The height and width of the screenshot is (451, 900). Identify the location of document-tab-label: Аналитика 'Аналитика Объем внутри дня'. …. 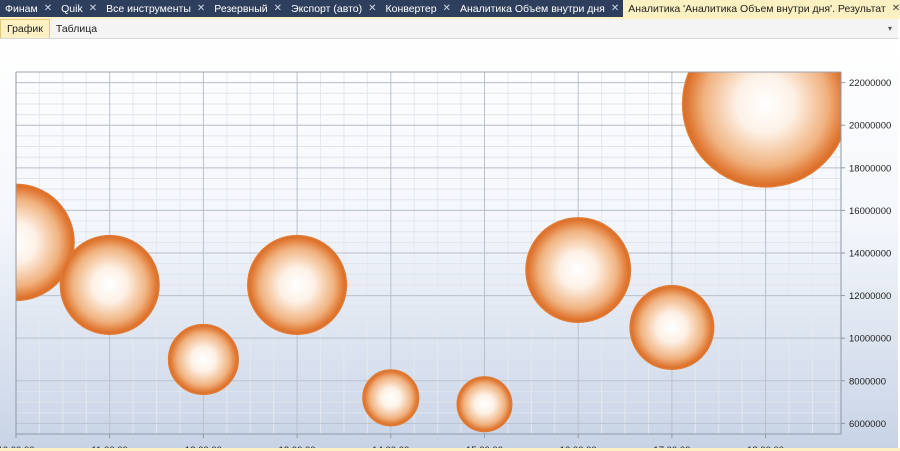
(757, 8).